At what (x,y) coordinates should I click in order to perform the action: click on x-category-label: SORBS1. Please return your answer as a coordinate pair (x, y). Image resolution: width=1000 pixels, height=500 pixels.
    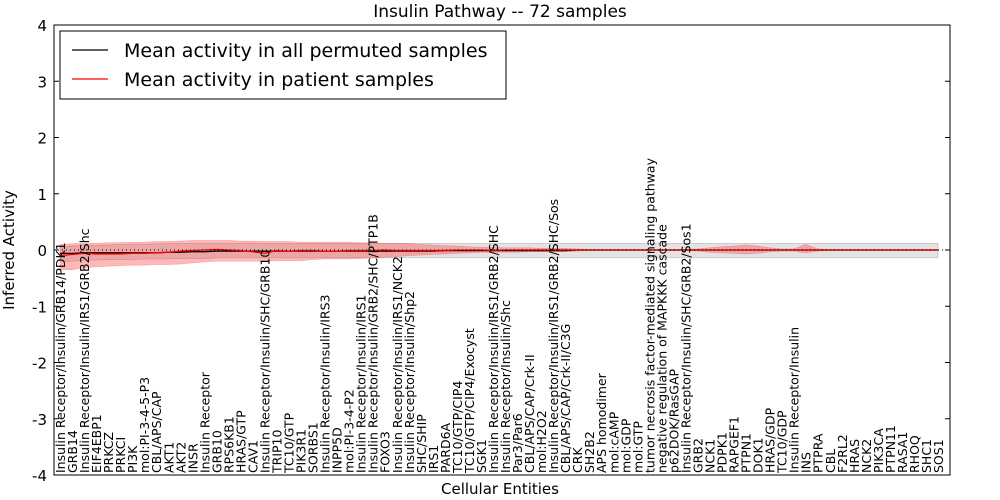
    Looking at the image, I should click on (313, 447).